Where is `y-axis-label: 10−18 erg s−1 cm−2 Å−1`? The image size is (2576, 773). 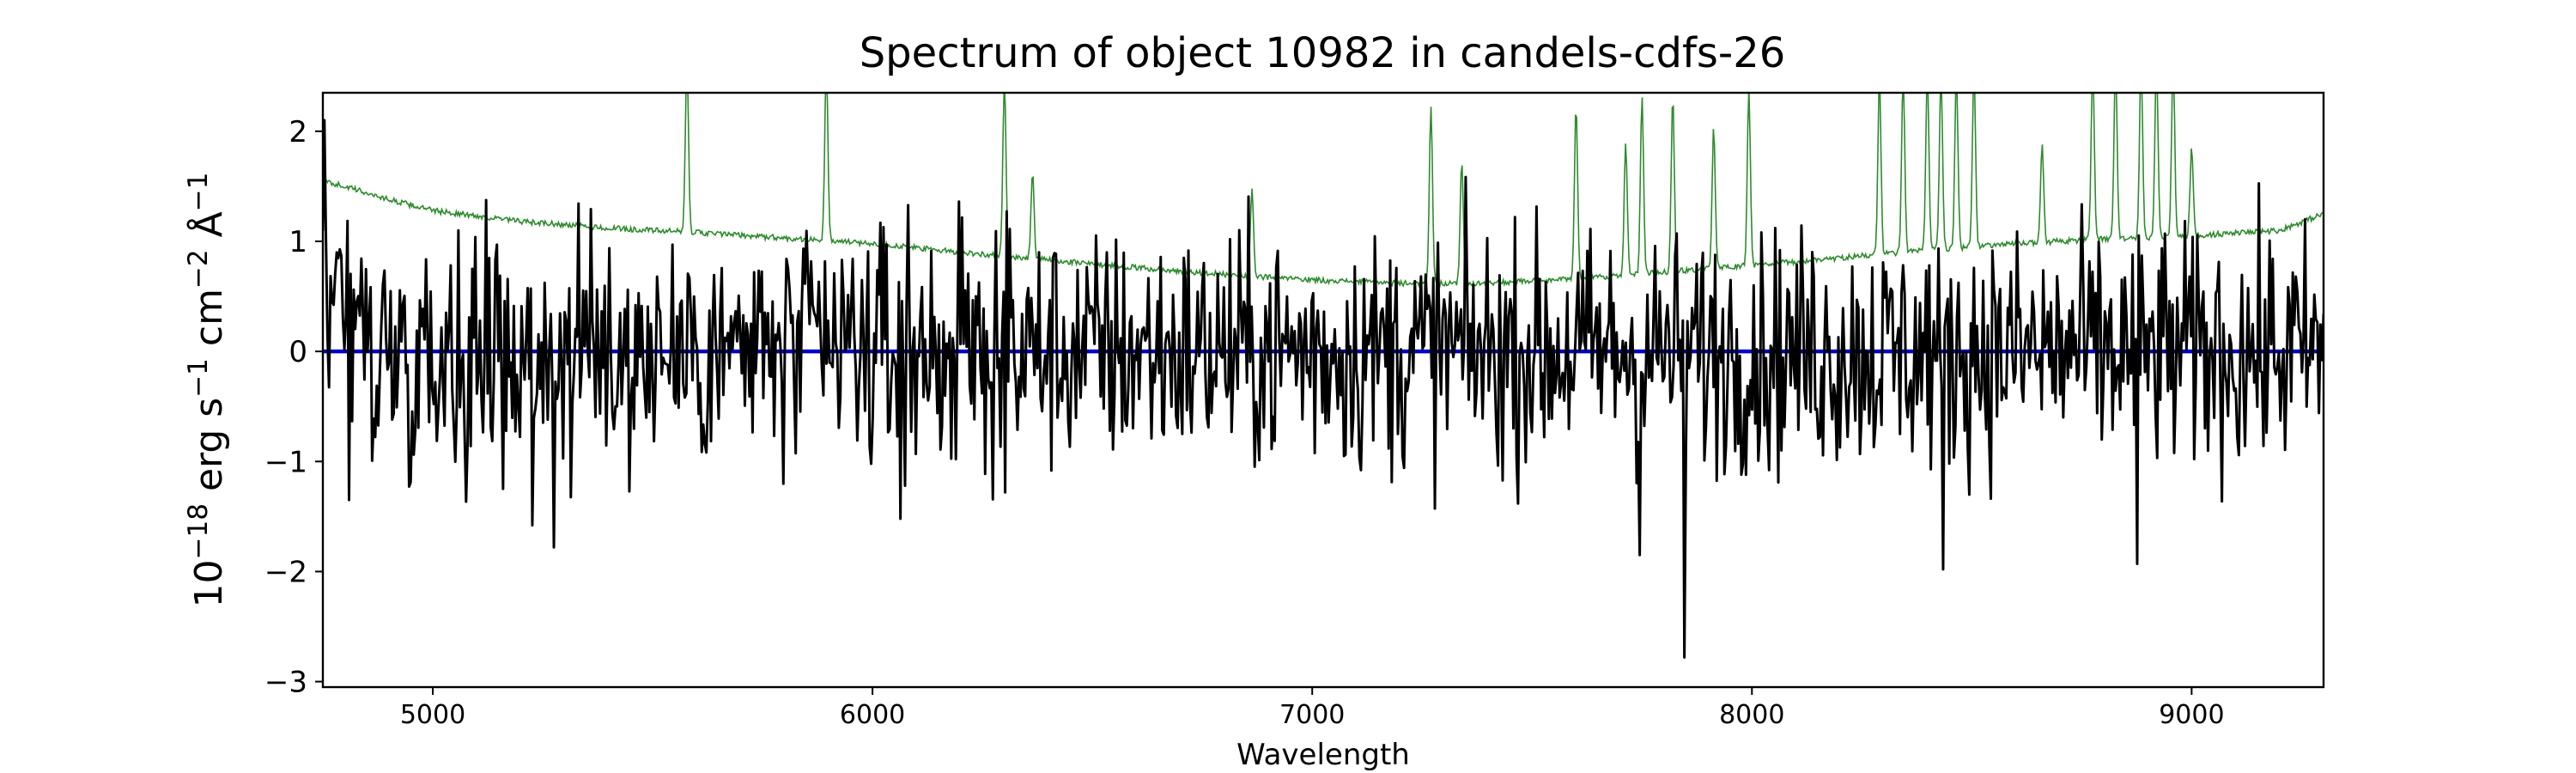 y-axis-label: 10−18 erg s−1 cm−2 Å−1 is located at coordinates (207, 390).